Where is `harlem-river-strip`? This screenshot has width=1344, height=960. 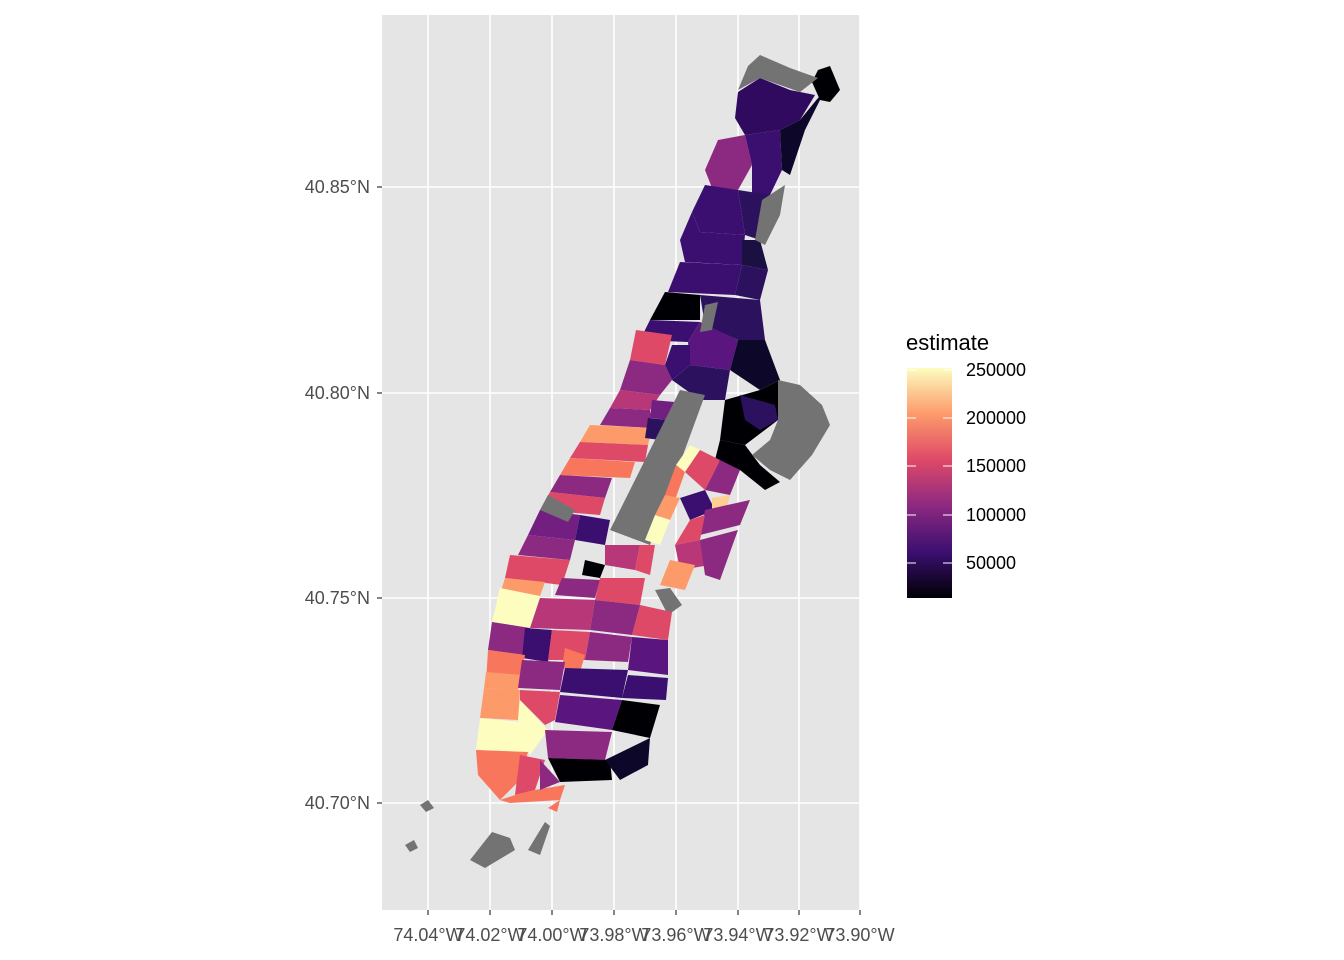
harlem-river-strip is located at coordinates (770, 215).